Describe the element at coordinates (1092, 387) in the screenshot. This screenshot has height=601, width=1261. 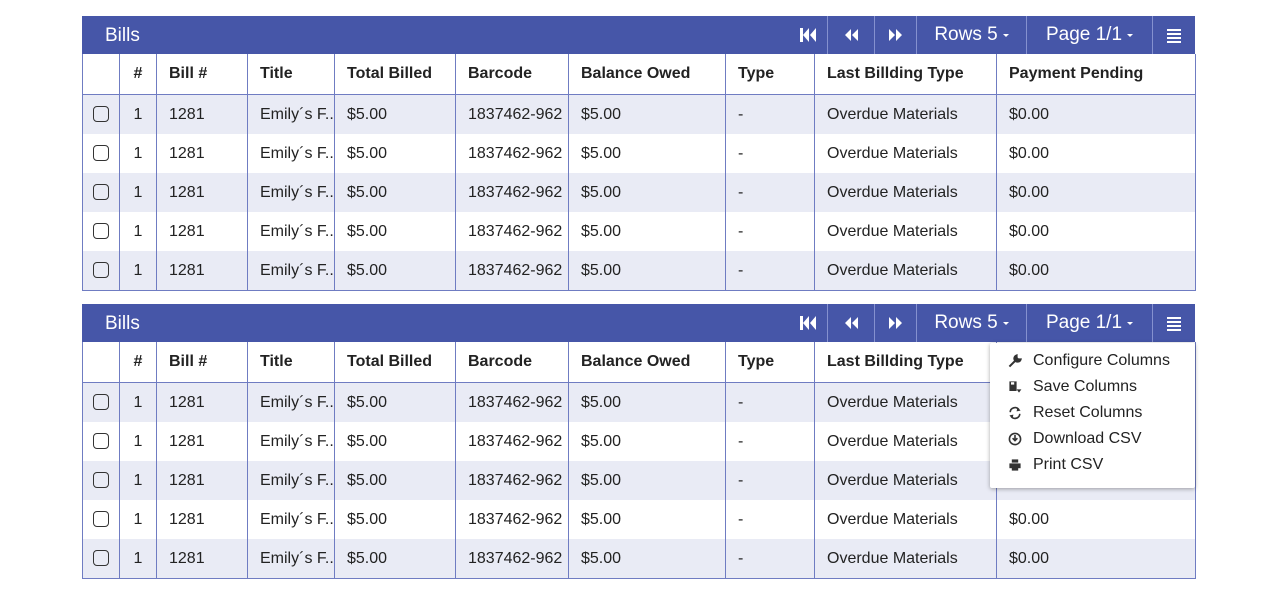
I see `menu-item: Save Columns` at that location.